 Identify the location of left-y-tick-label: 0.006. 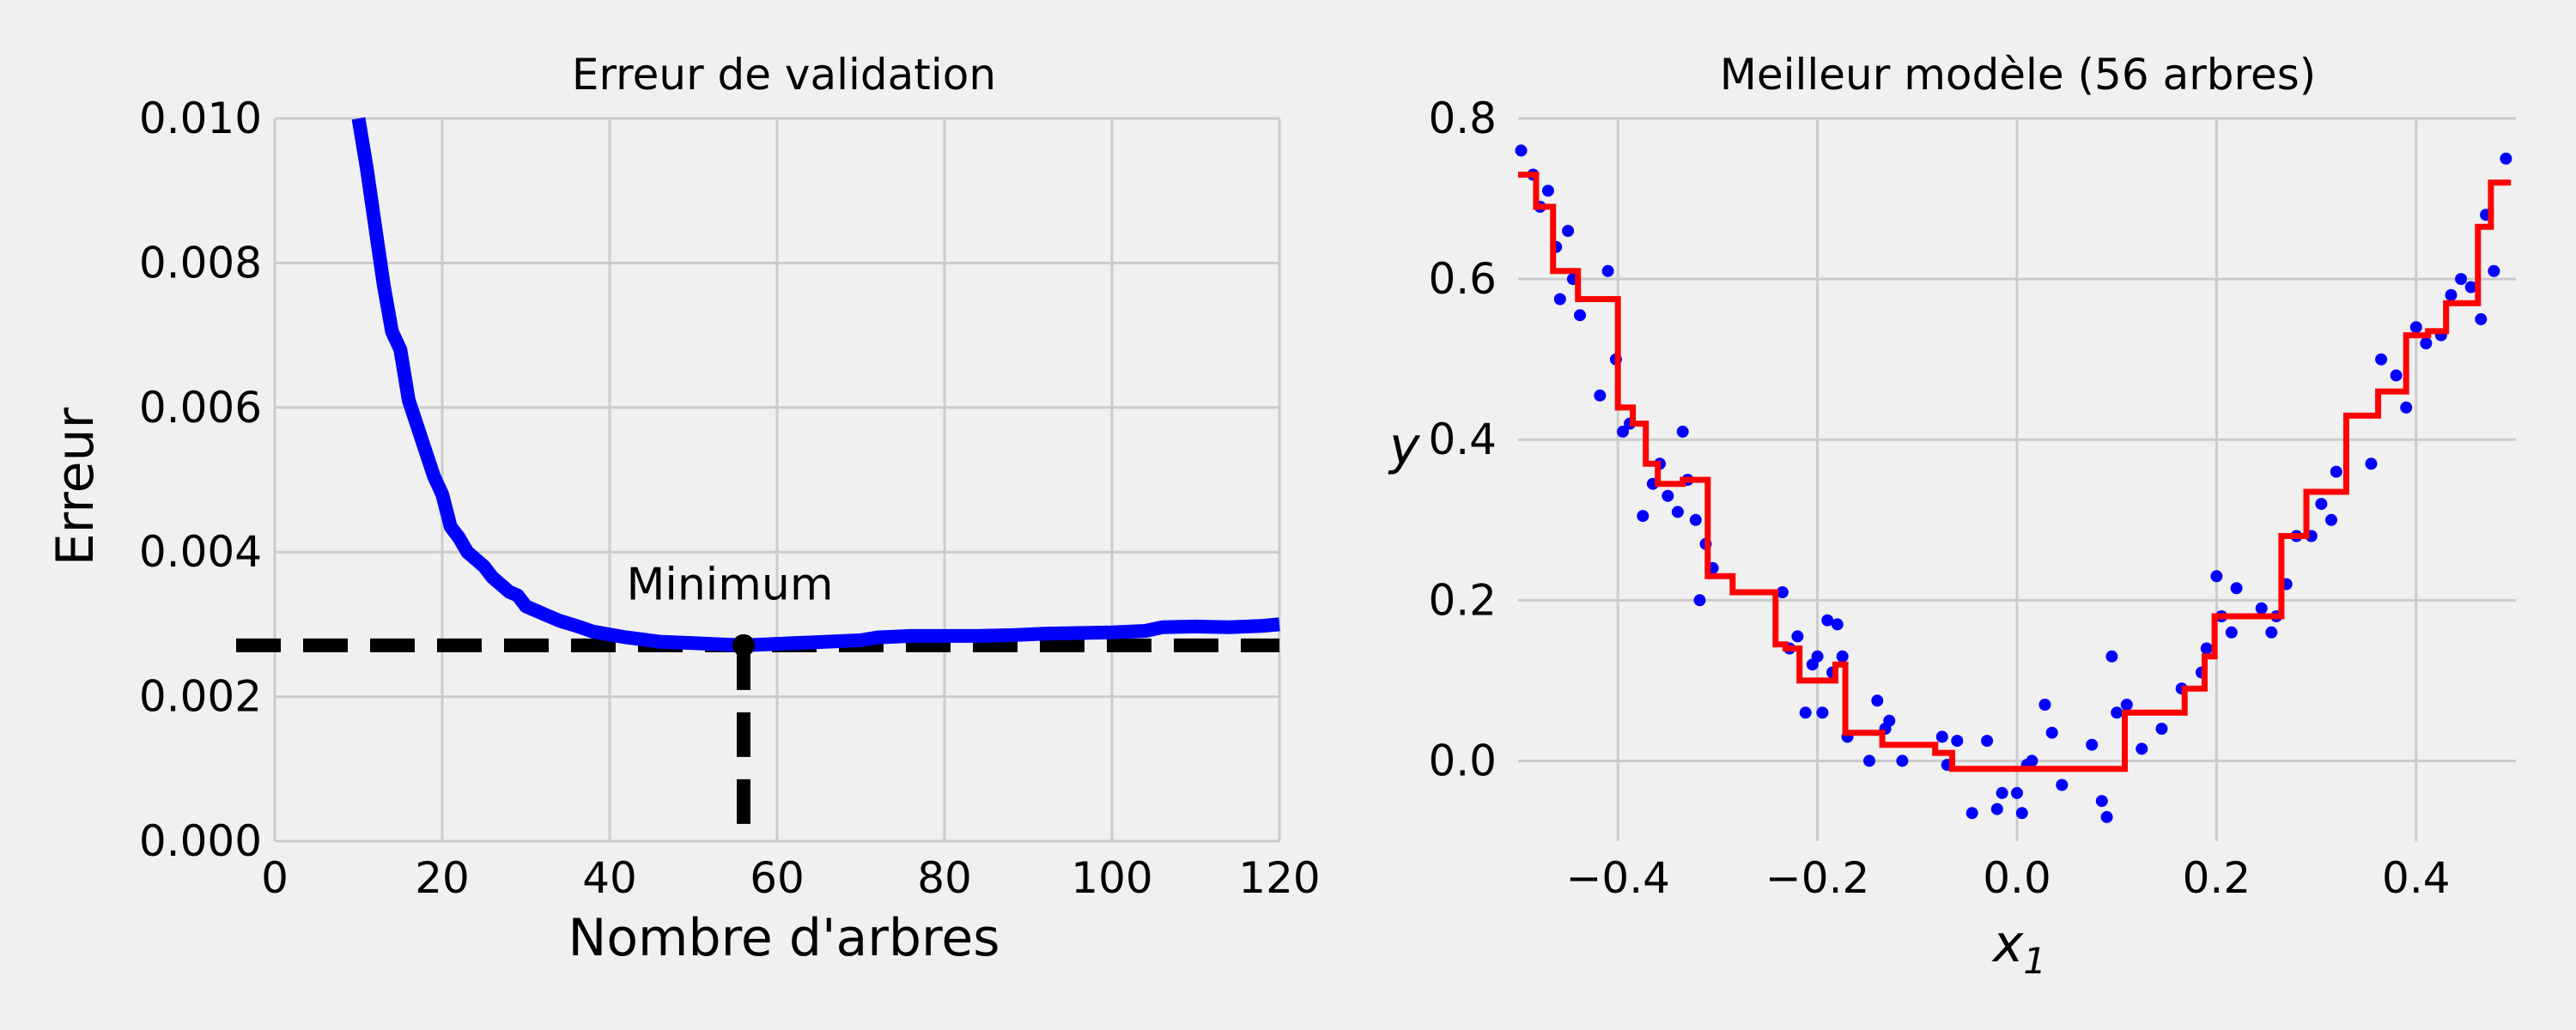
(201, 408).